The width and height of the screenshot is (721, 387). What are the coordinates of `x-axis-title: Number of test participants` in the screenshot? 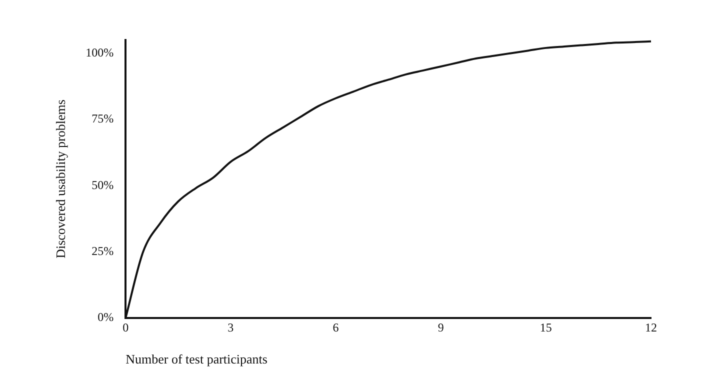 It's located at (197, 359).